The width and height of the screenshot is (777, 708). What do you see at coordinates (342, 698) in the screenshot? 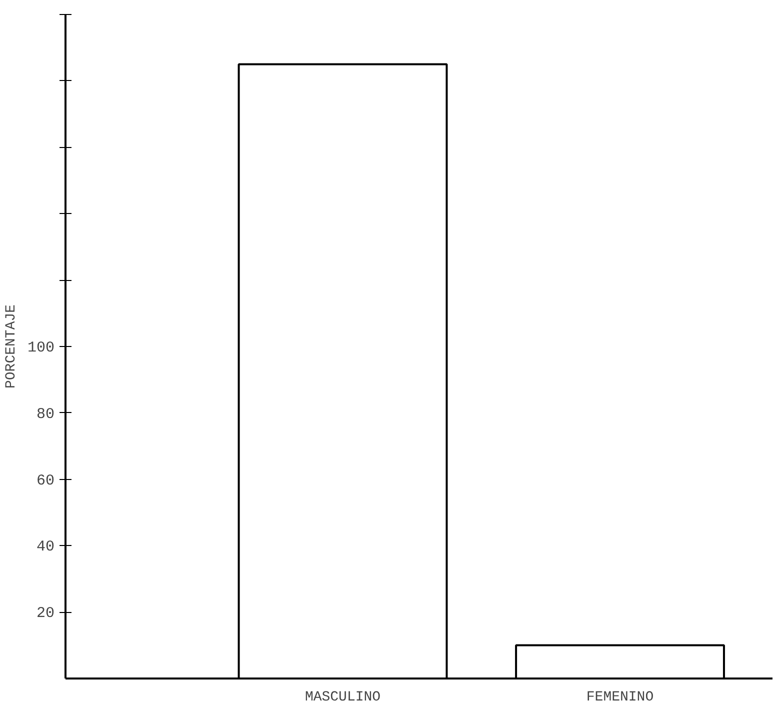
I see `x-tick-label: MASCULINO` at bounding box center [342, 698].